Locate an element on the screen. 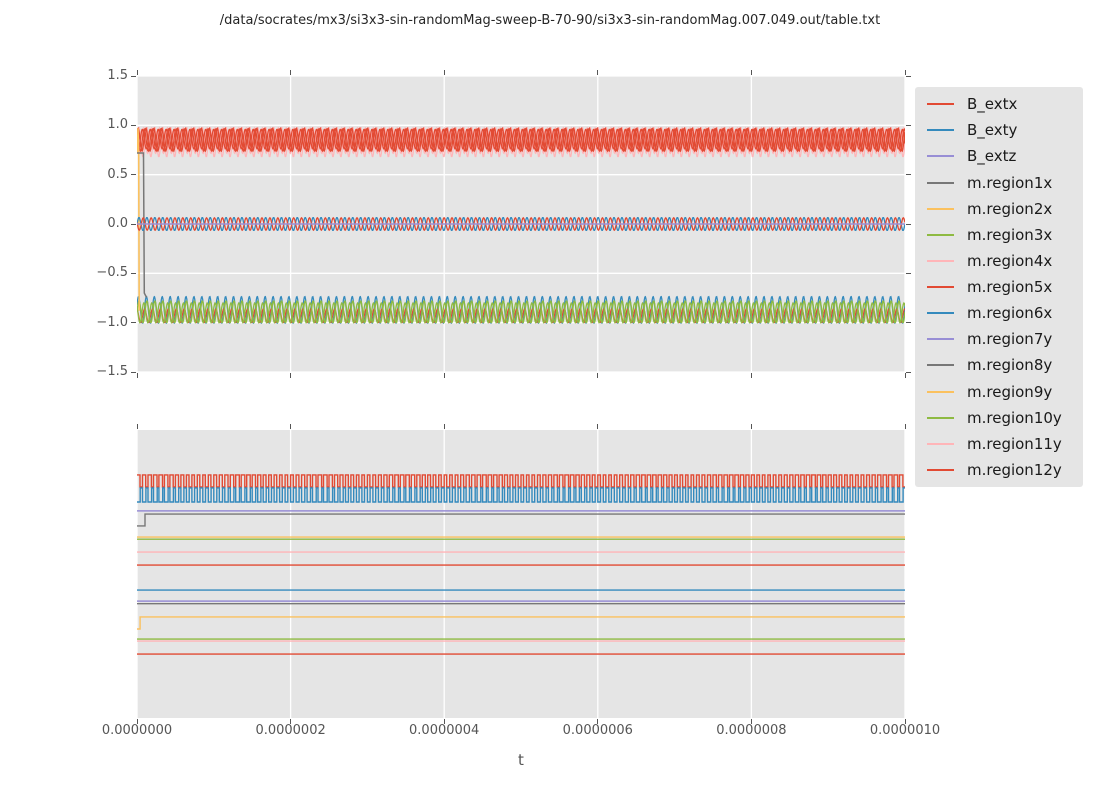 Image resolution: width=1100 pixels, height=800 pixels. legend-item: m.region1x is located at coordinates (999, 183).